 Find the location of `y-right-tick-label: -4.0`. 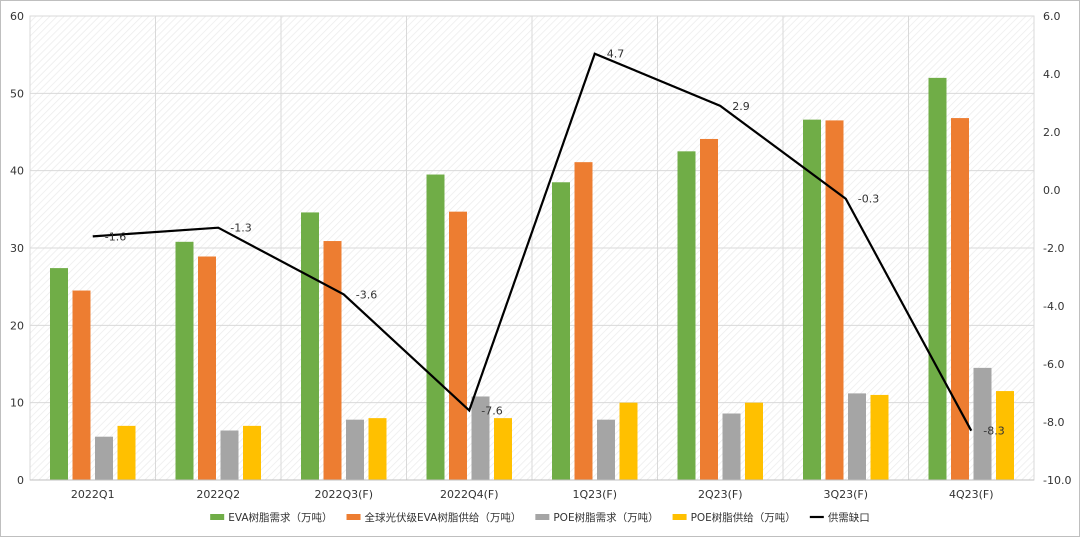

y-right-tick-label: -4.0 is located at coordinates (1053, 306).